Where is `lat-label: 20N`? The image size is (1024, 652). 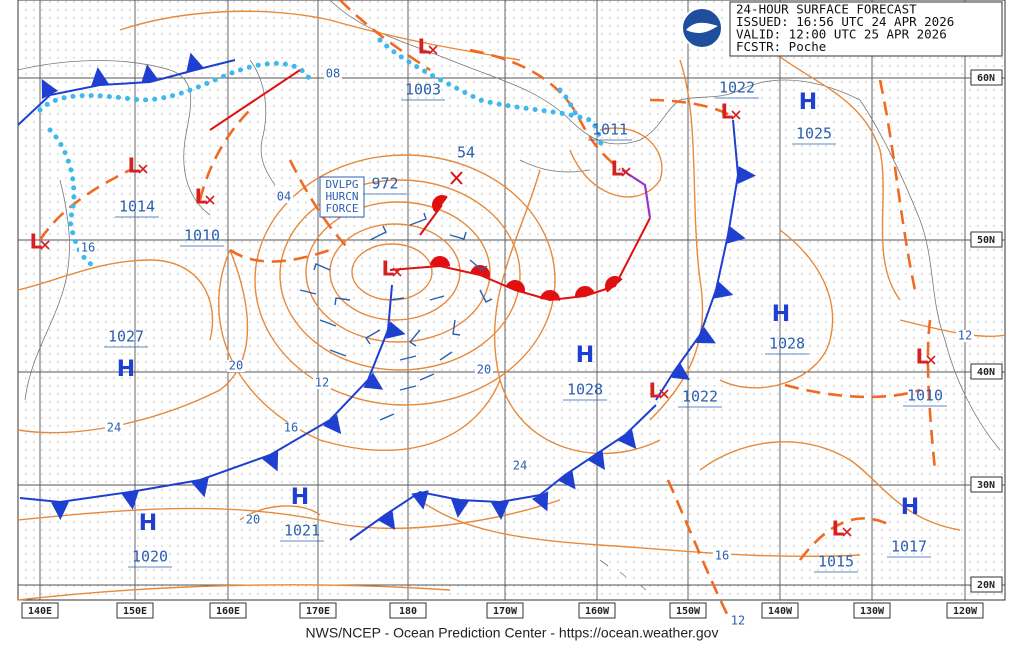 lat-label: 20N is located at coordinates (986, 585).